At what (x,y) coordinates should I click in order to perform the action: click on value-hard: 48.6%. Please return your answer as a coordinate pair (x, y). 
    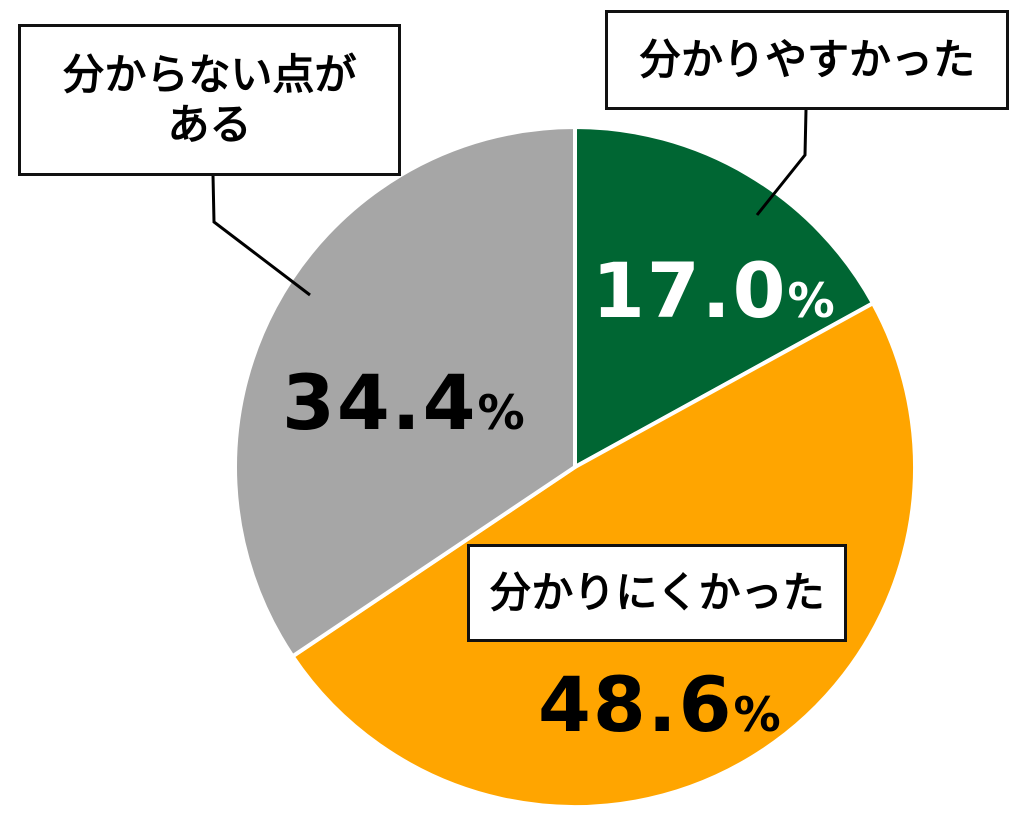
    Looking at the image, I should click on (659, 704).